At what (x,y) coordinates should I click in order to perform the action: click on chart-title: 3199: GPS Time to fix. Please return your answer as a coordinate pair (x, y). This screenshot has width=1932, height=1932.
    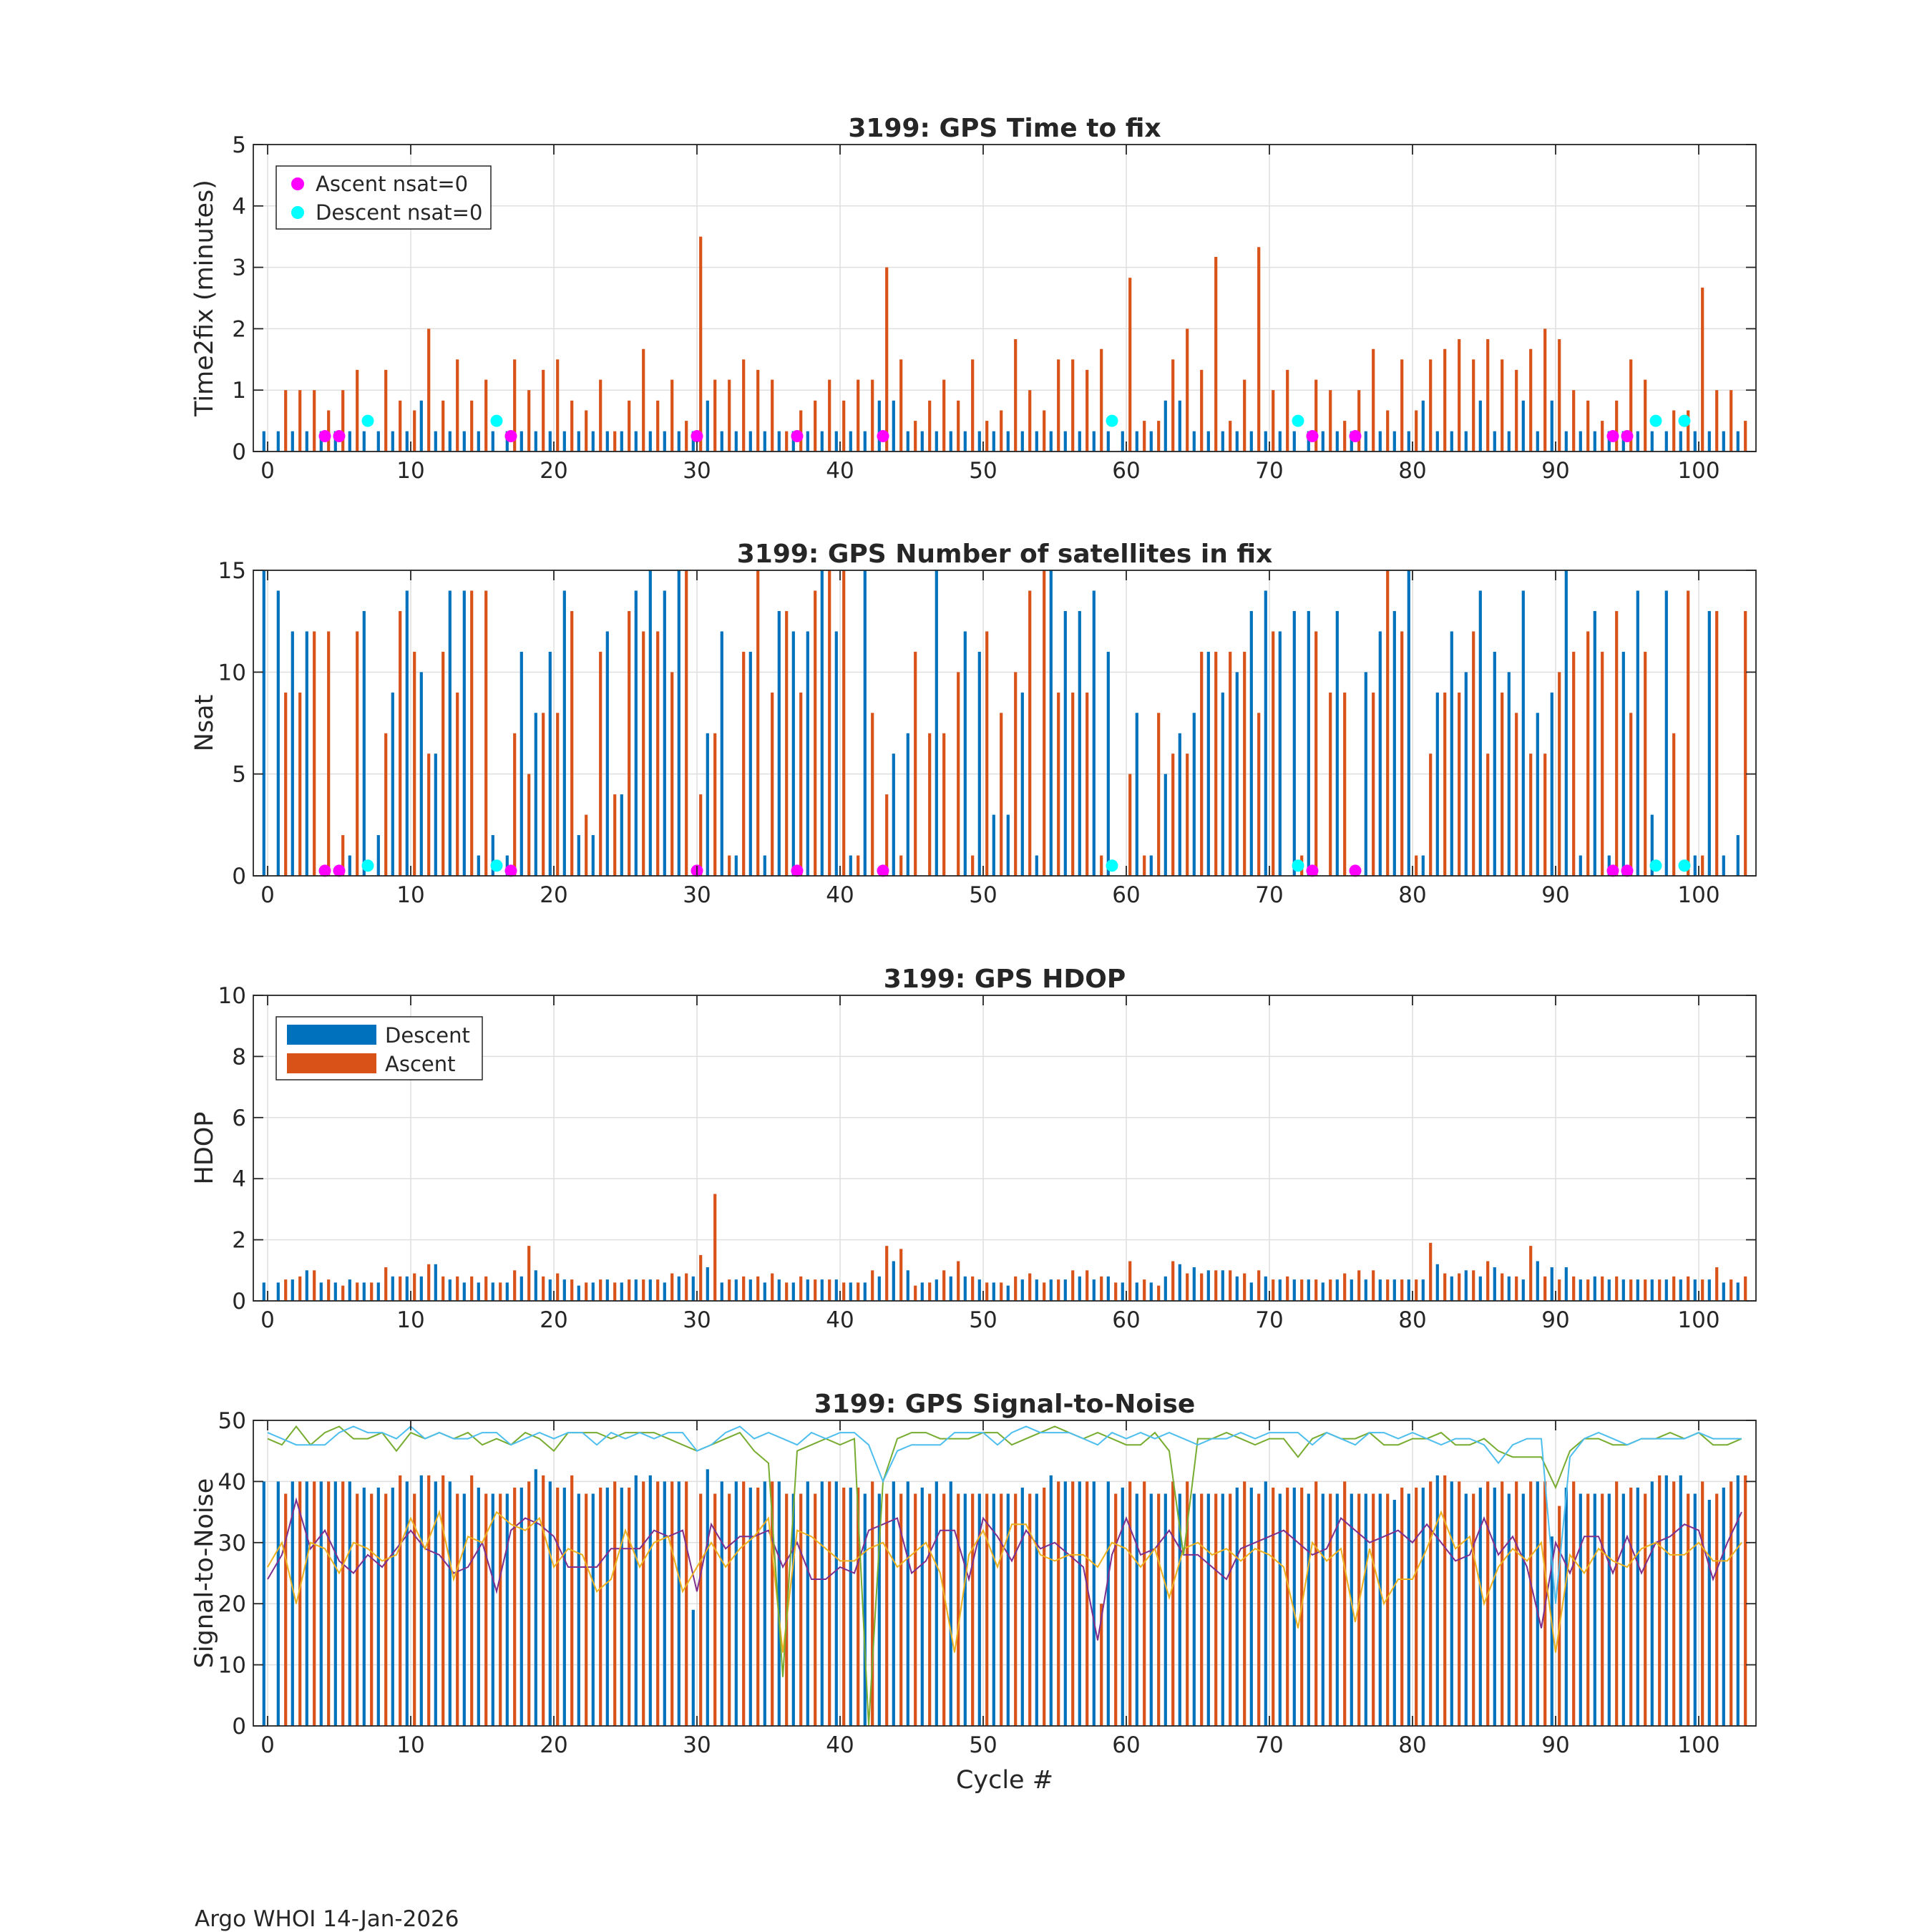
    Looking at the image, I should click on (1004, 128).